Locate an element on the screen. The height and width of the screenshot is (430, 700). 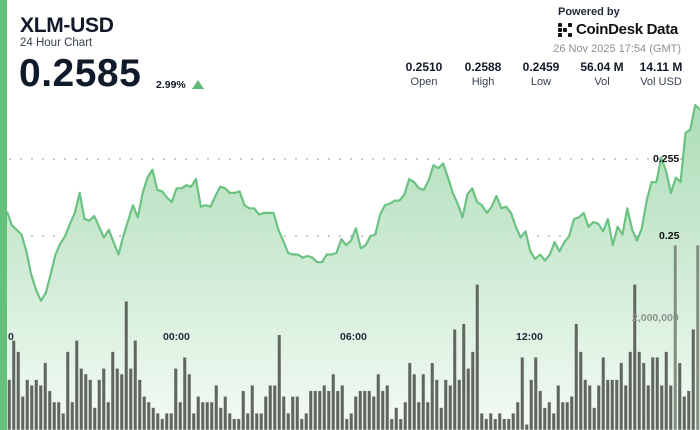
coindesk-logo-icon is located at coordinates (565, 29).